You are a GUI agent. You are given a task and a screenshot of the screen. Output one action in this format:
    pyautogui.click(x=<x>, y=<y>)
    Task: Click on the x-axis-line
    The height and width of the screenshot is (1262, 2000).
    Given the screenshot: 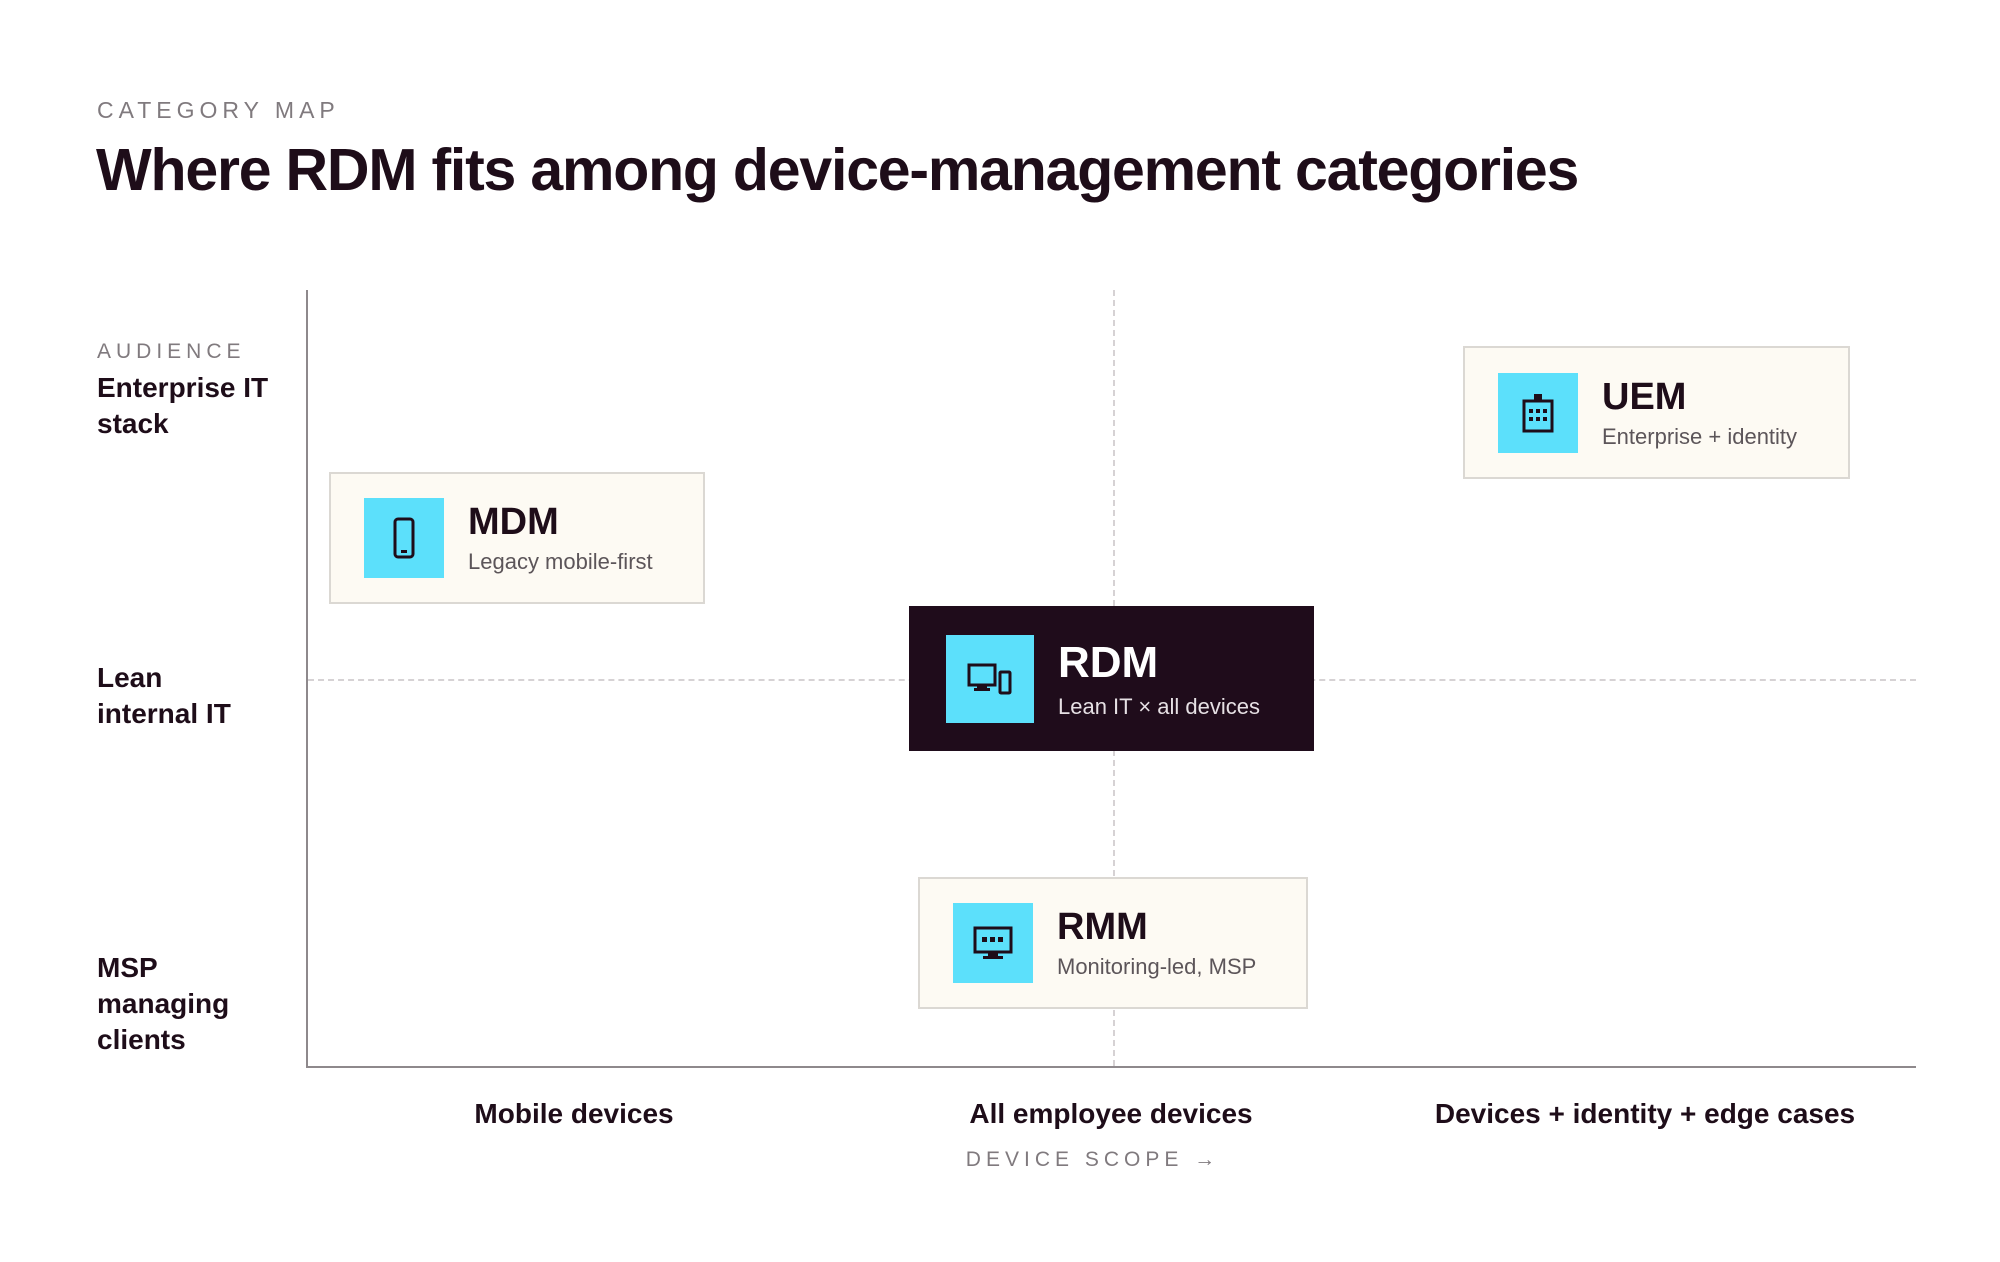 What is the action you would take?
    pyautogui.click(x=1111, y=1067)
    